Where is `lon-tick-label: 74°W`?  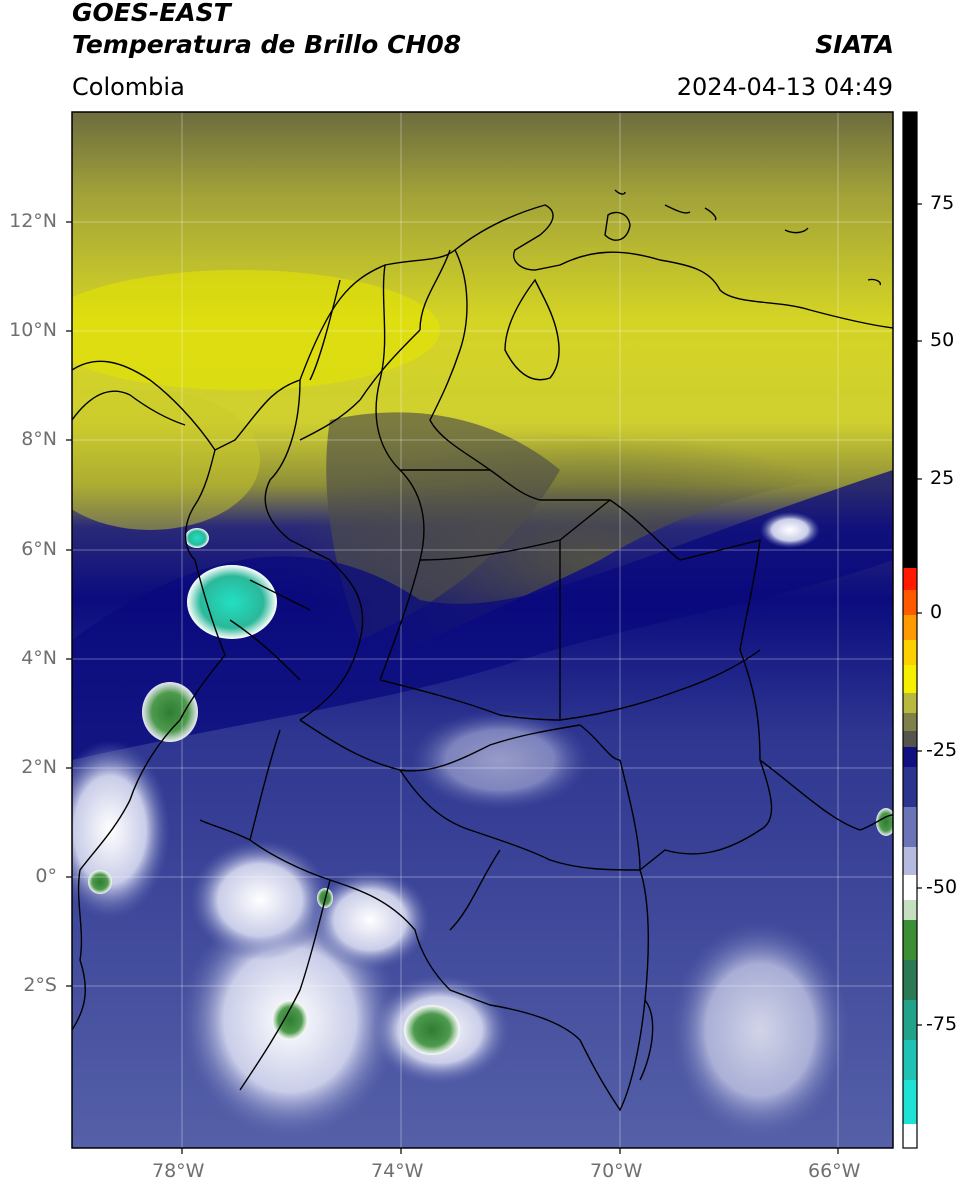
lon-tick-label: 74°W is located at coordinates (397, 1171).